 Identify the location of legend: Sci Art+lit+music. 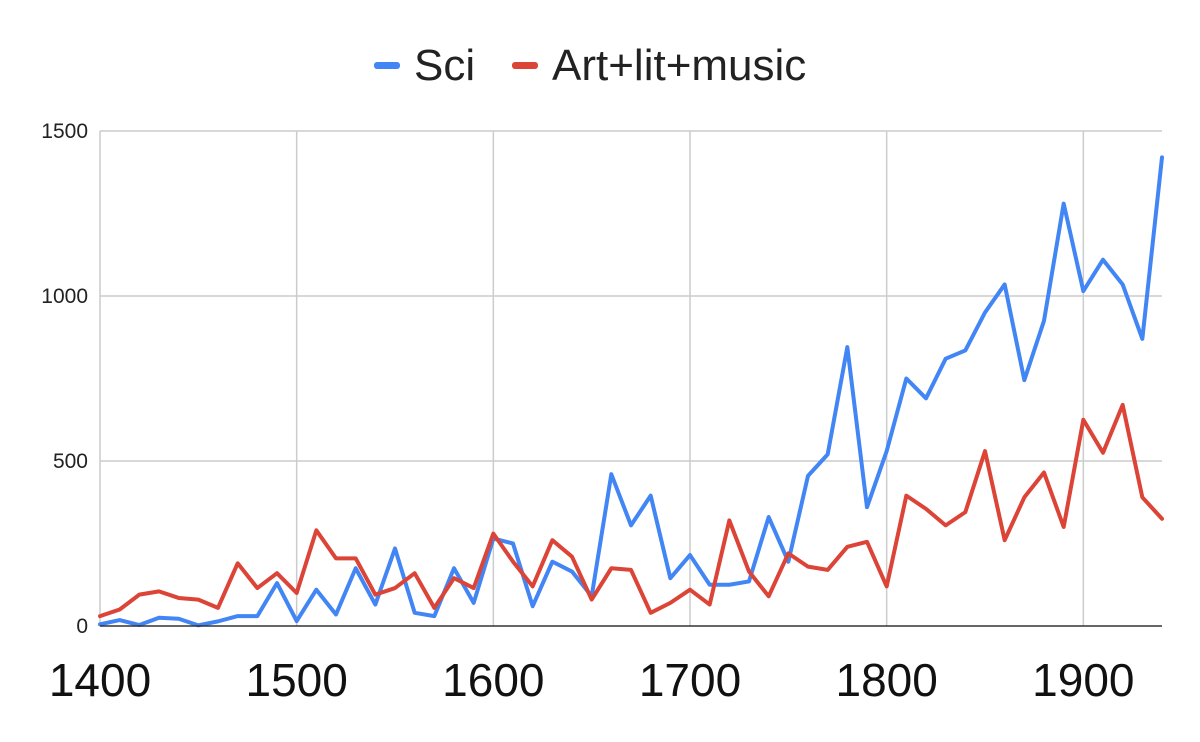
(590, 65).